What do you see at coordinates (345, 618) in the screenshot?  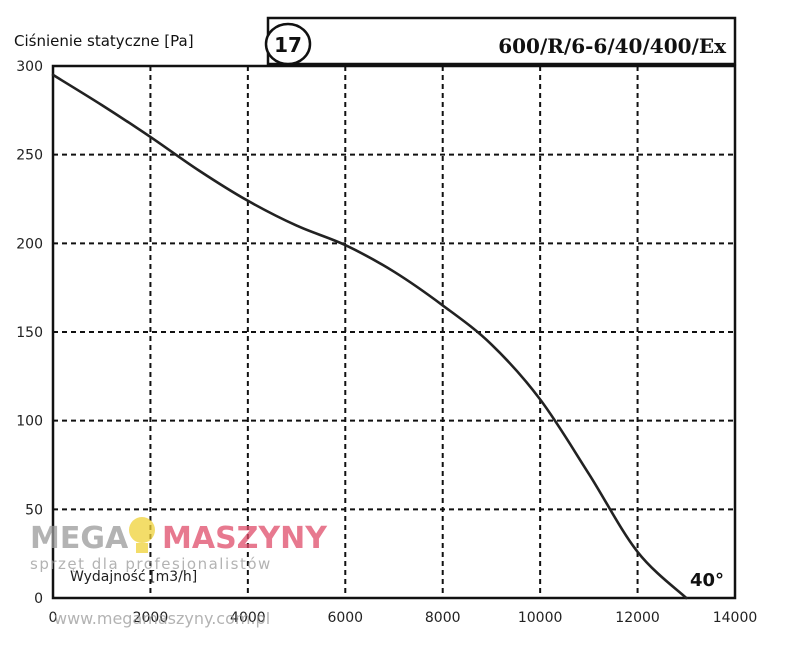 I see `x-tick-label: 6000` at bounding box center [345, 618].